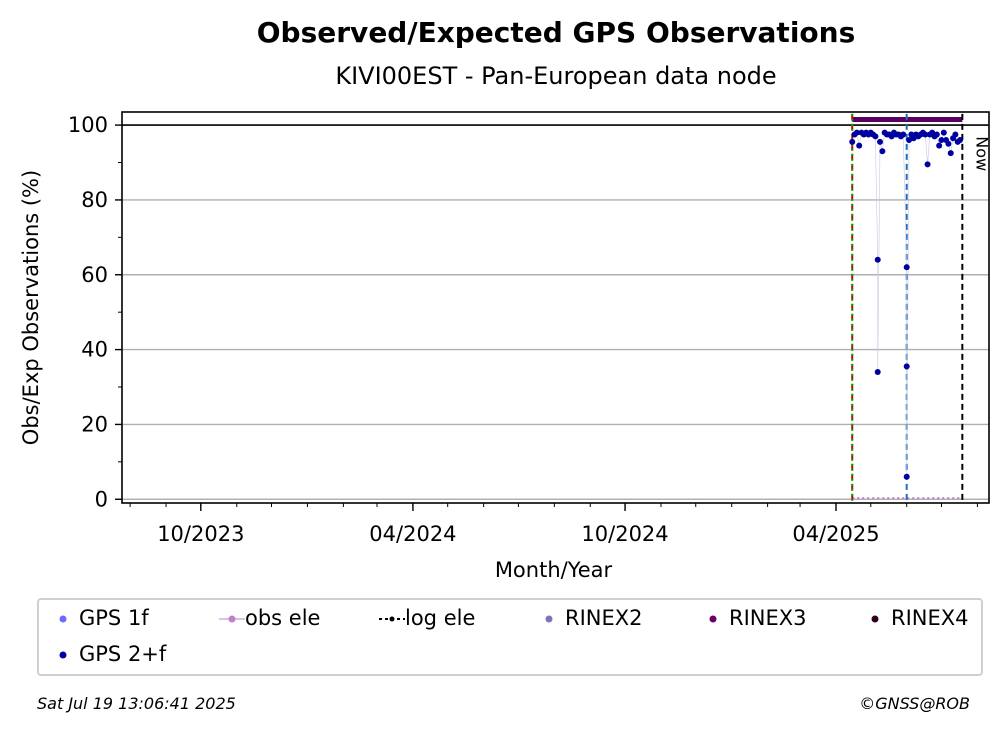 This screenshot has width=1008, height=734. I want to click on legend-label: log ele, so click(440, 618).